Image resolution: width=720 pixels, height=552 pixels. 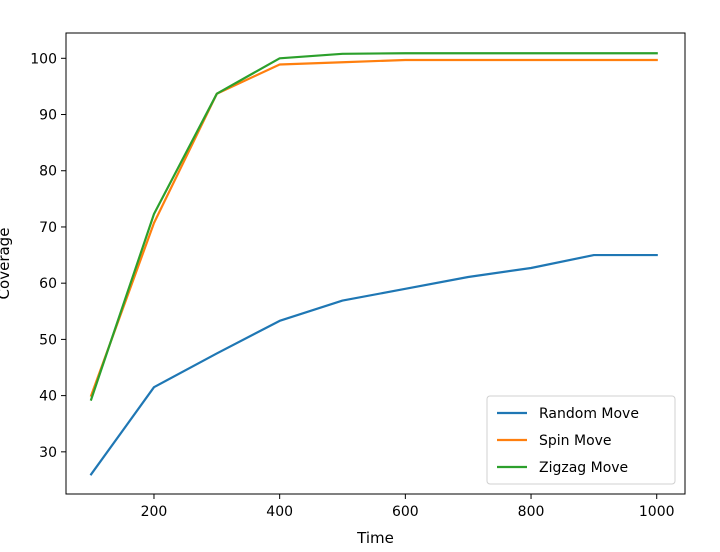 What do you see at coordinates (48, 228) in the screenshot?
I see `y-tick-label: 70` at bounding box center [48, 228].